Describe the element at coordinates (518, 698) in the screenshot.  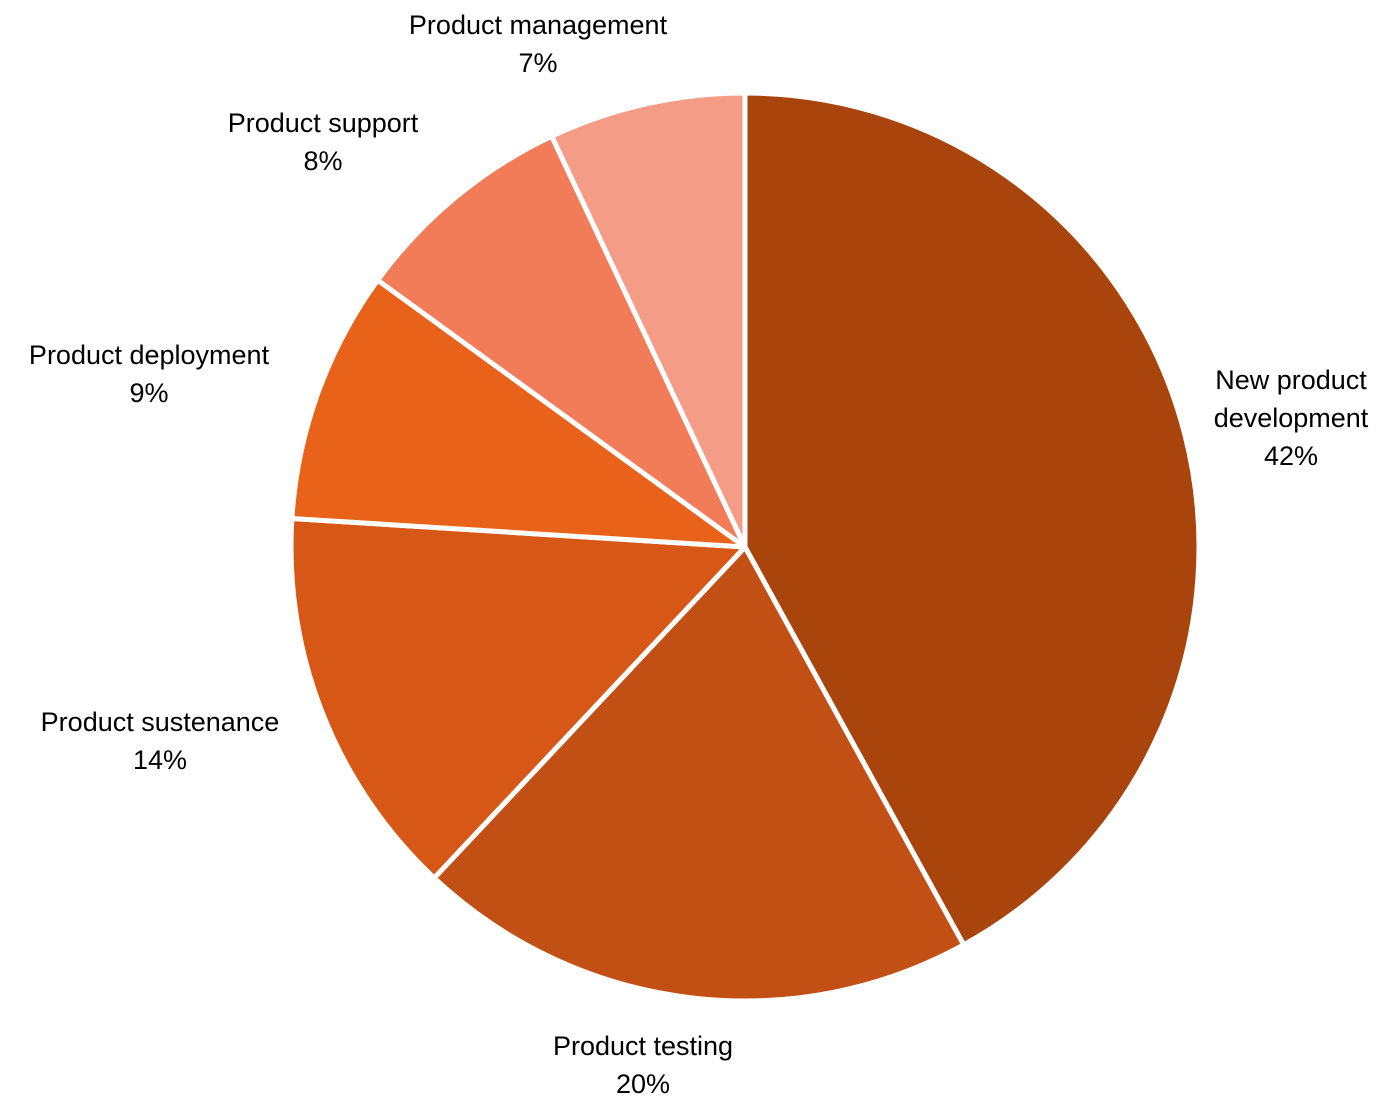
I see `pie-slice-product-sustenance` at that location.